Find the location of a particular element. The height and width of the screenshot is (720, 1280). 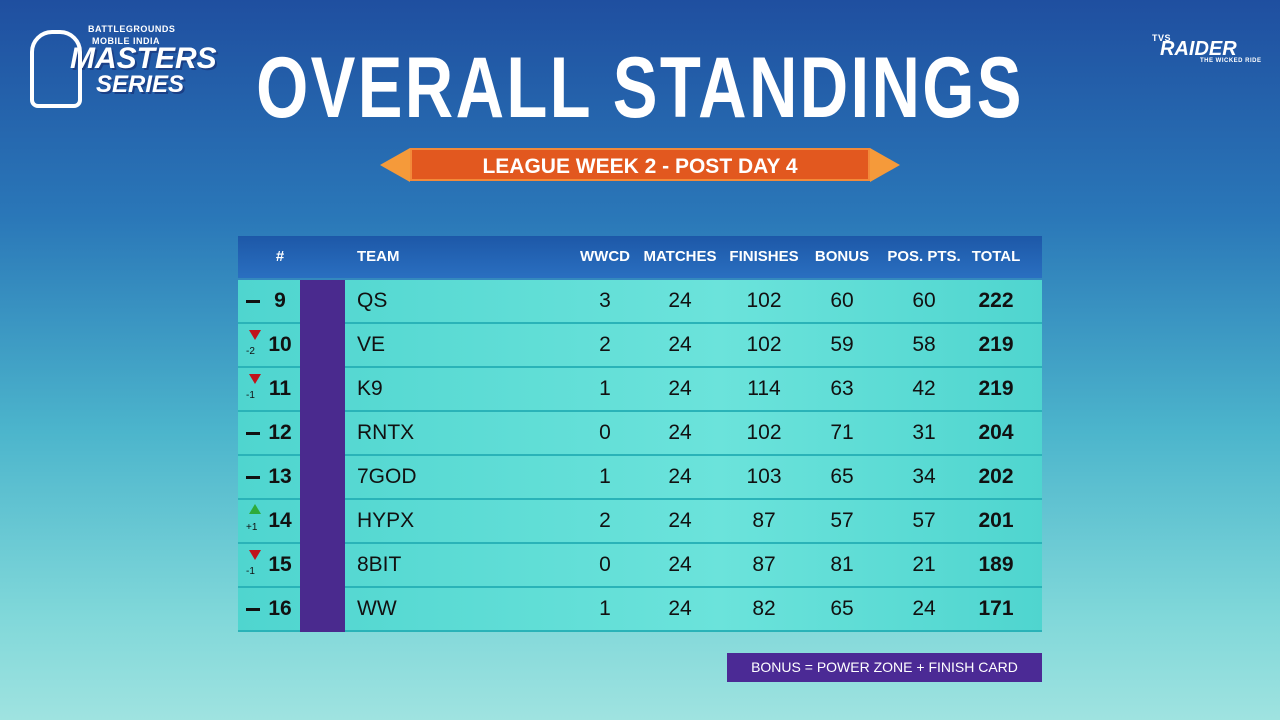

team-name: RNTX is located at coordinates (386, 432).